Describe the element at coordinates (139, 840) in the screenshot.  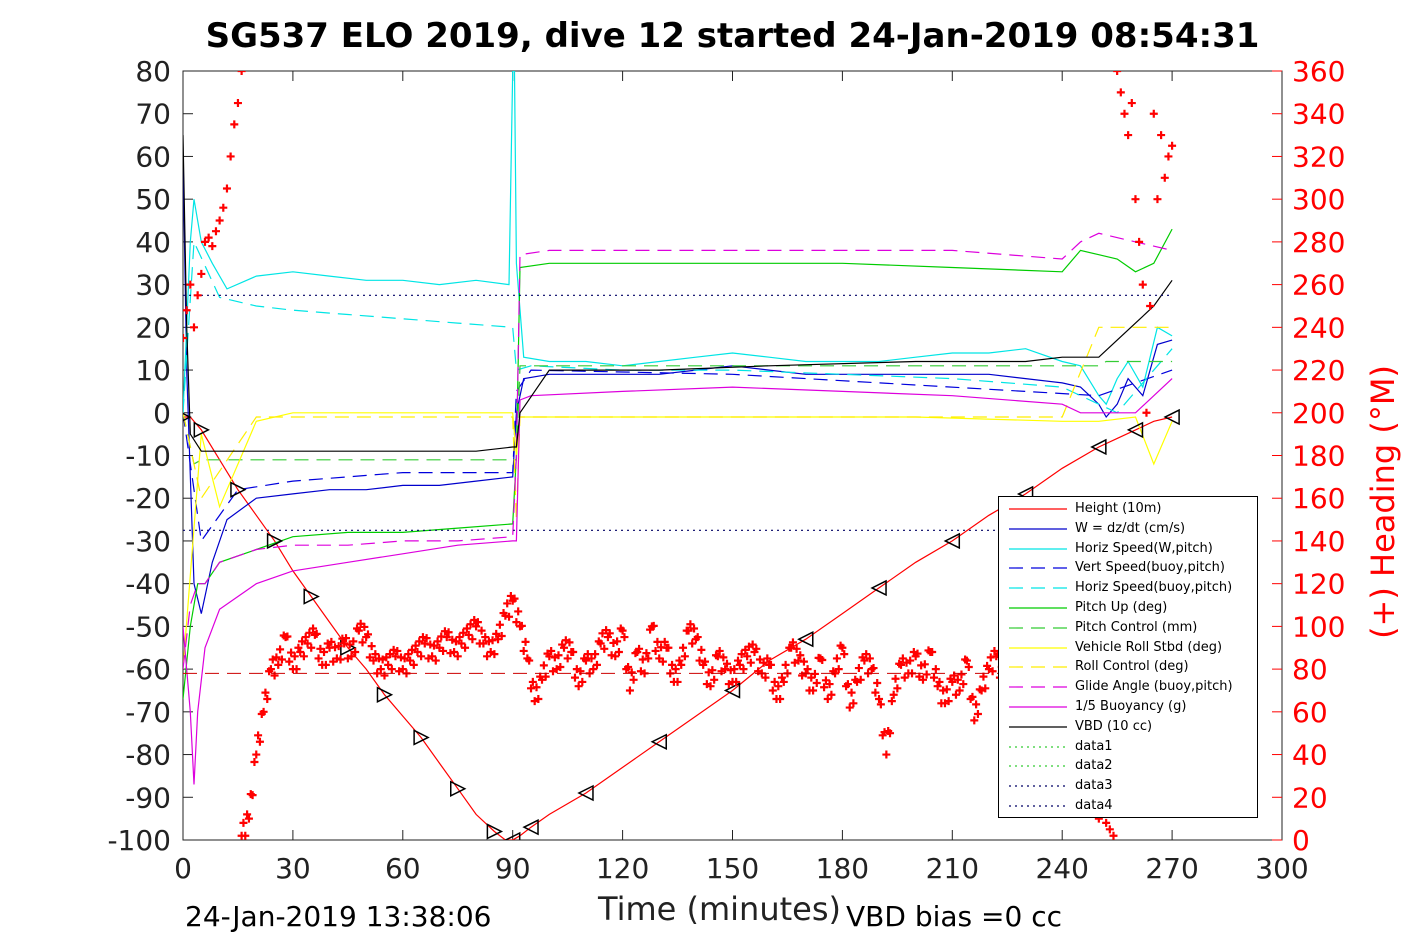
I see `y-tick-label: -100` at that location.